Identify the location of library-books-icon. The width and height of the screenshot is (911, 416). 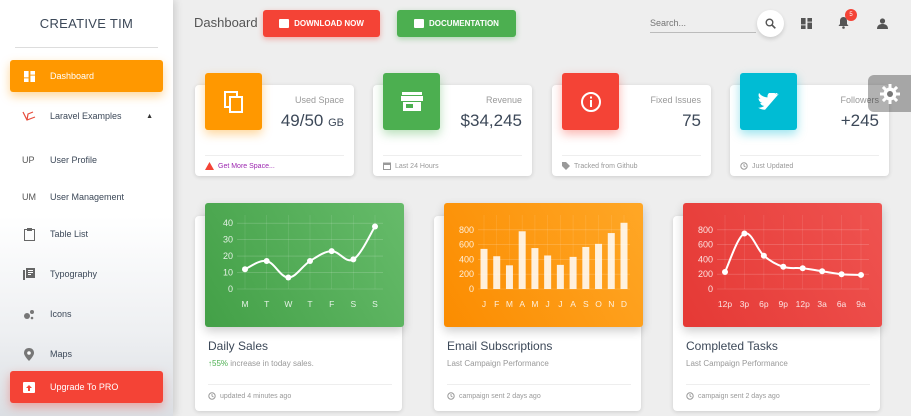
(29, 274).